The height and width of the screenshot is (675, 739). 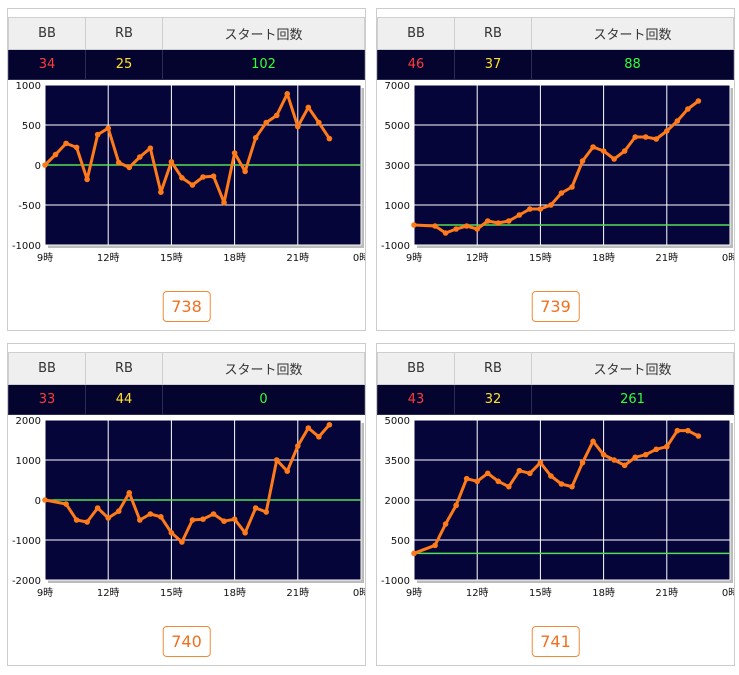 I want to click on x-tick-label: 12時, so click(x=477, y=258).